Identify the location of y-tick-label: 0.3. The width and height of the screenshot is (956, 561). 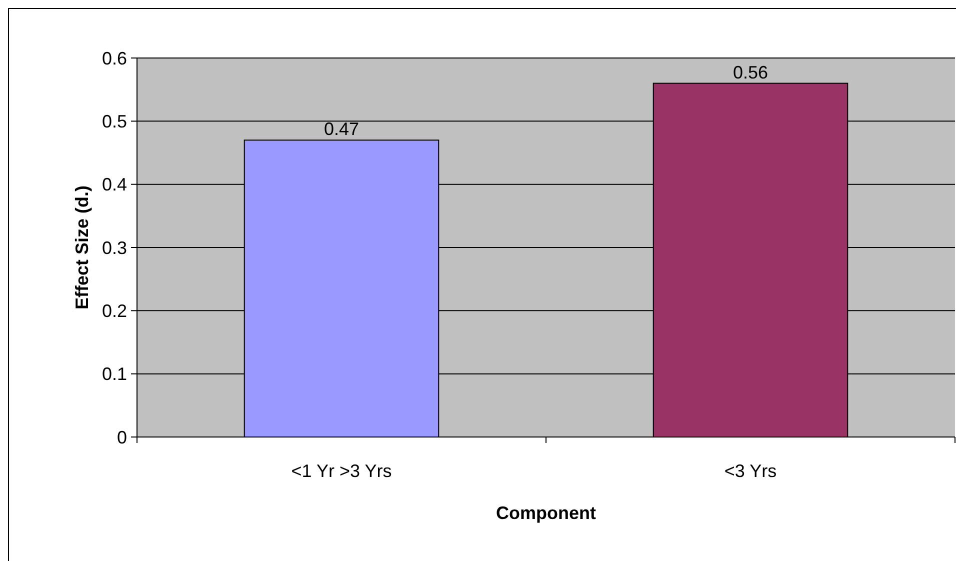
(114, 248).